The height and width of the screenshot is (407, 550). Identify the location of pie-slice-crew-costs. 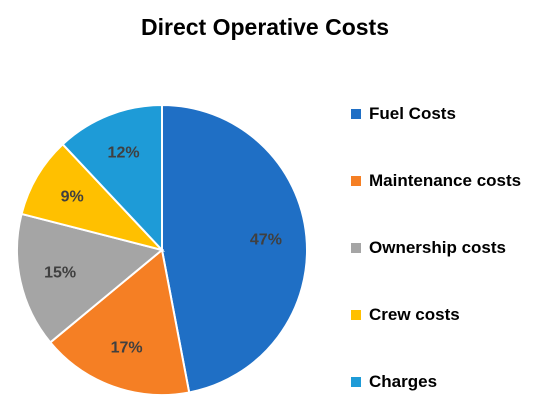
(93, 197).